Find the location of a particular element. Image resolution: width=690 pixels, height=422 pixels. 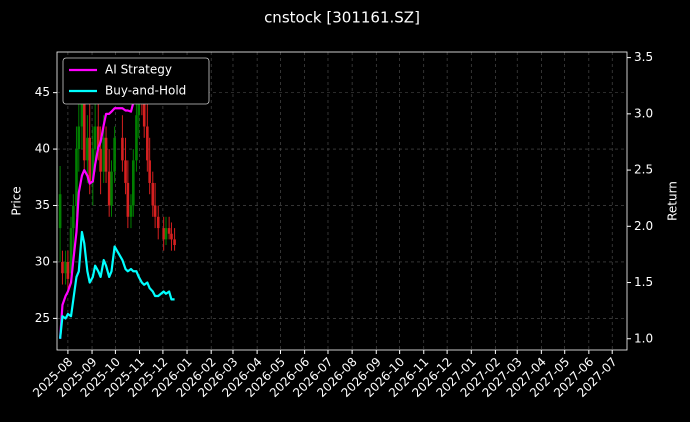

y2-tick-label: 1.5 is located at coordinates (643, 282).